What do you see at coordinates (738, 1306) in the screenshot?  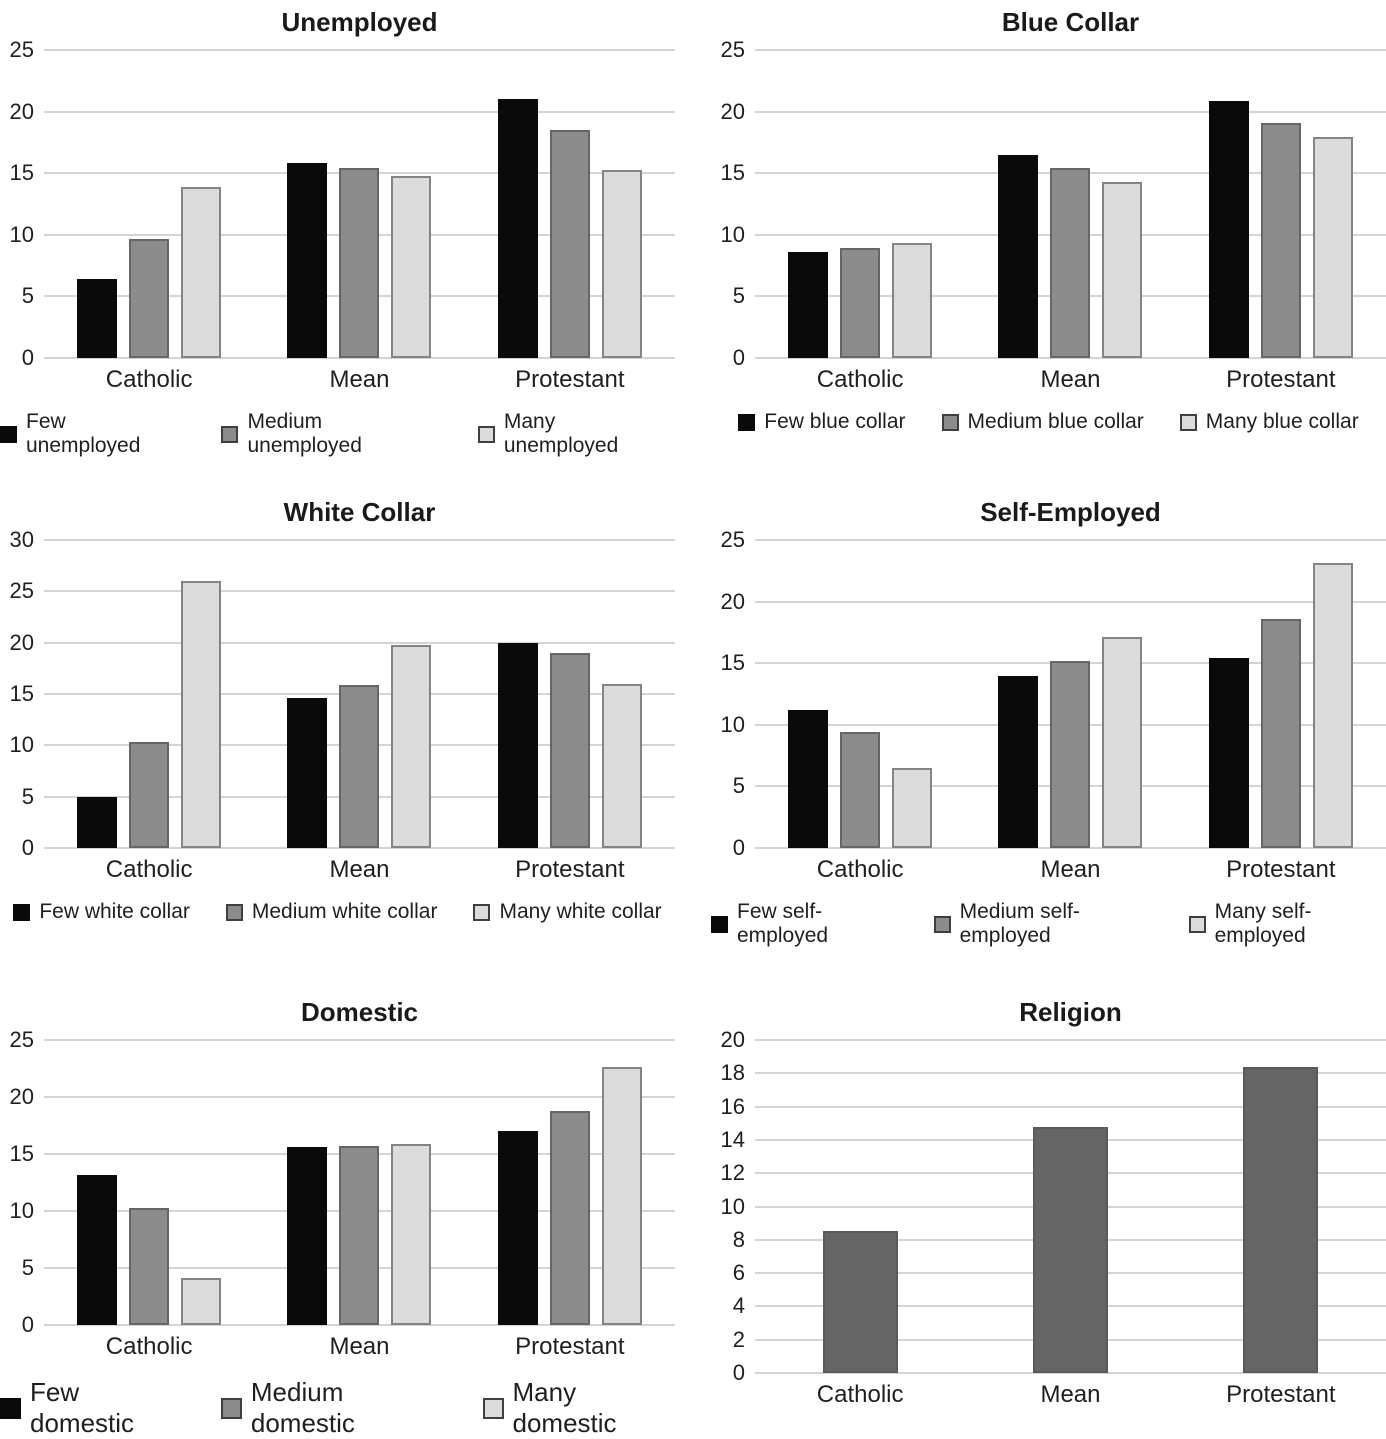 I see `y-axis-tick-label: 4` at bounding box center [738, 1306].